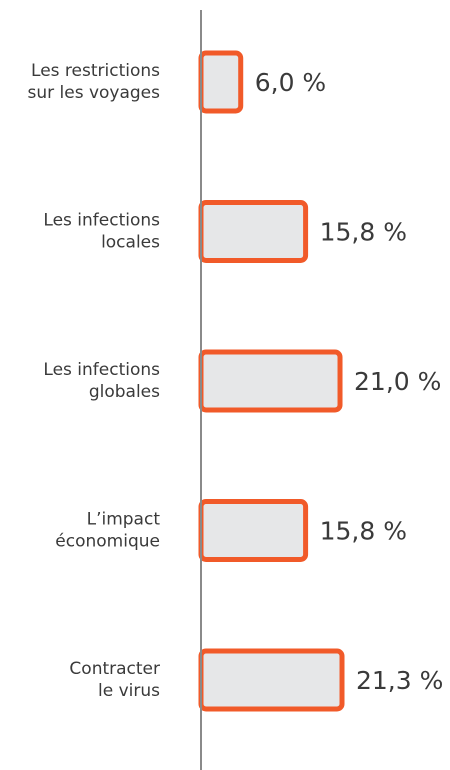  Describe the element at coordinates (101, 381) in the screenshot. I see `category-label: Les infections globales` at that location.